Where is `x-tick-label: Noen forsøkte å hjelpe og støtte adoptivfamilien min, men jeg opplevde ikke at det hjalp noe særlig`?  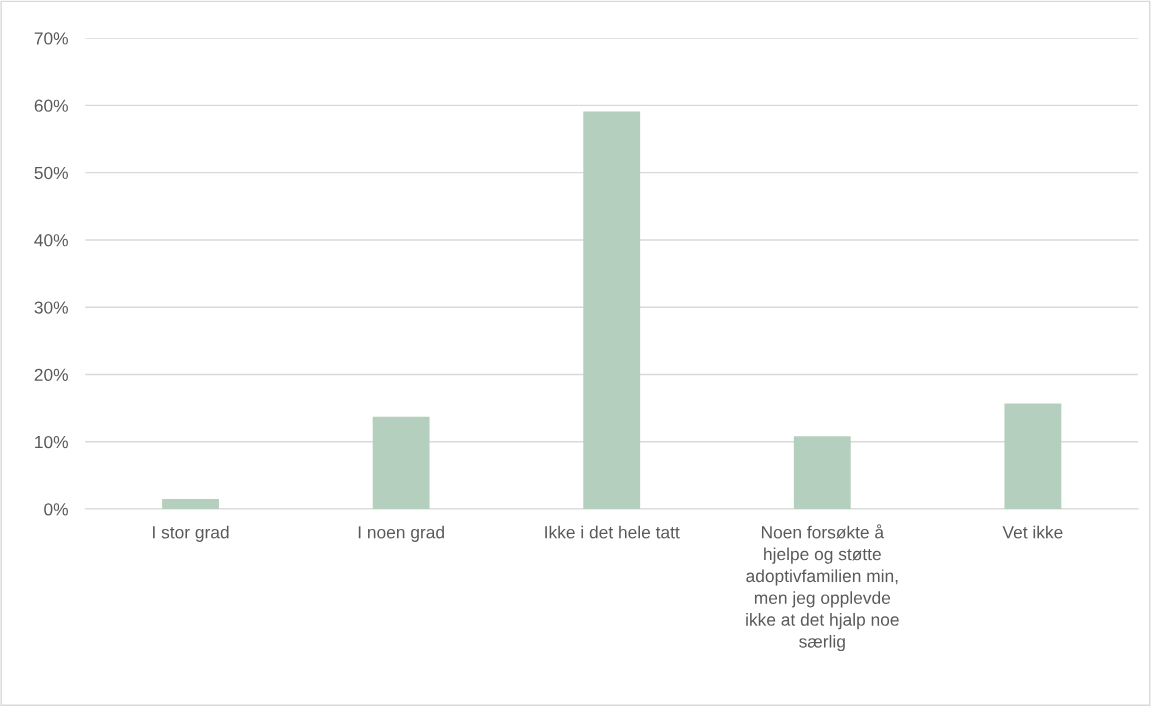
x-tick-label: Noen forsøkte å hjelpe og støtte adoptivfamilien min, men jeg opplevde ikke at det hjalp noe særlig is located at coordinates (822, 588).